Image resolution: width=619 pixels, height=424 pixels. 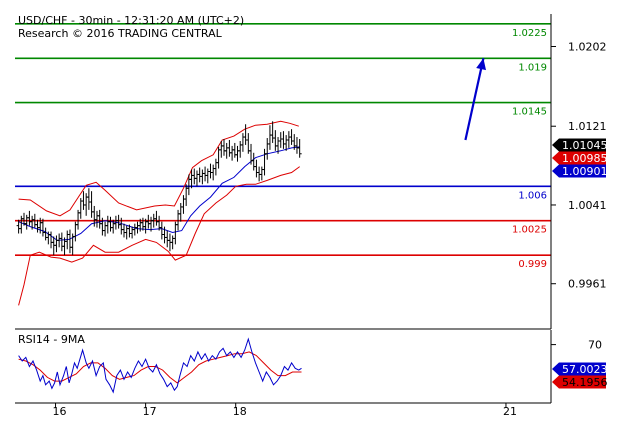 I want to click on x-tick-label: 21, so click(x=510, y=411).